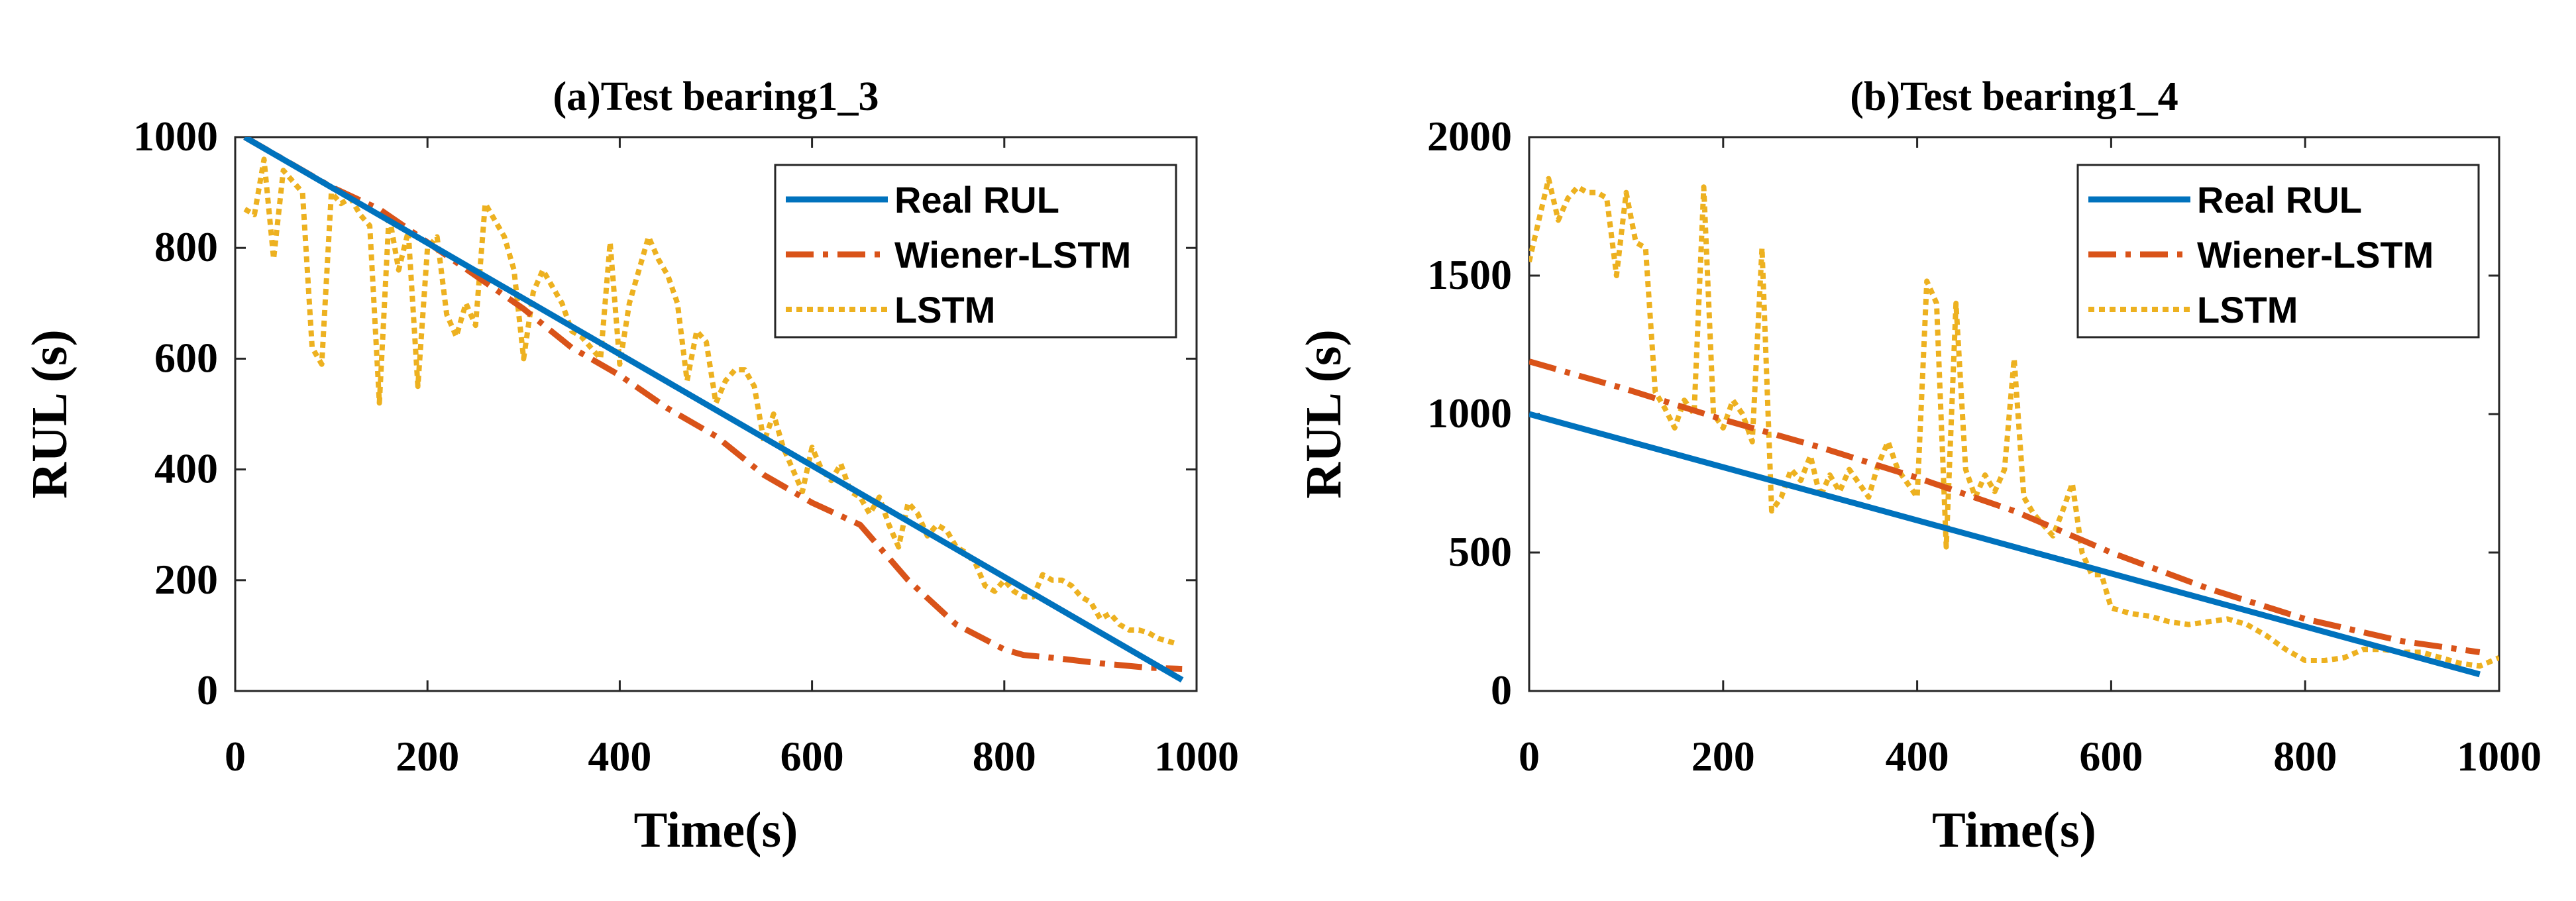 Image resolution: width=2576 pixels, height=901 pixels. What do you see at coordinates (1469, 274) in the screenshot?
I see `y-tick-label: 1500` at bounding box center [1469, 274].